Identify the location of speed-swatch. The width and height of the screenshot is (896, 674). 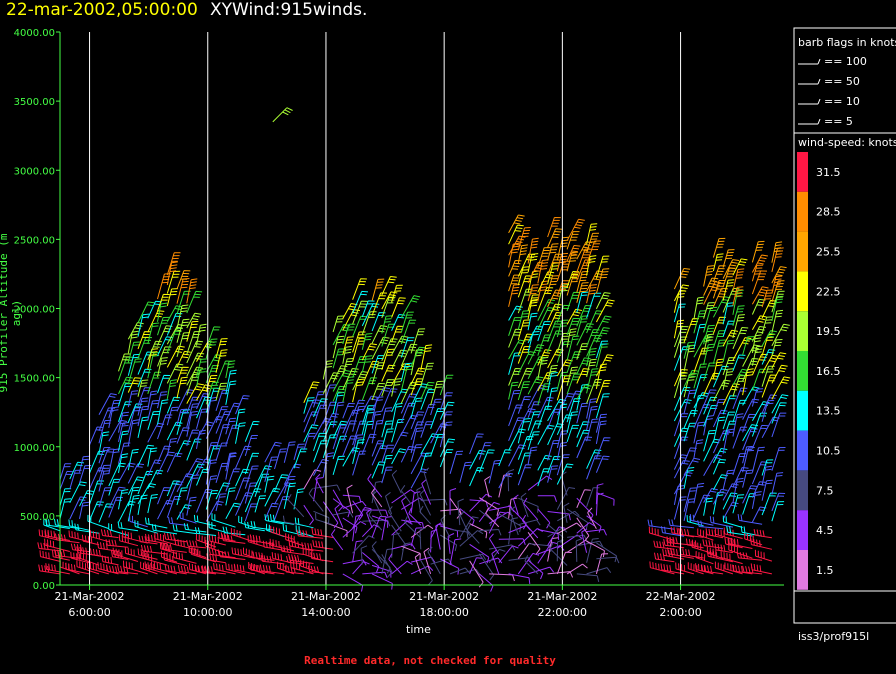
(802, 172).